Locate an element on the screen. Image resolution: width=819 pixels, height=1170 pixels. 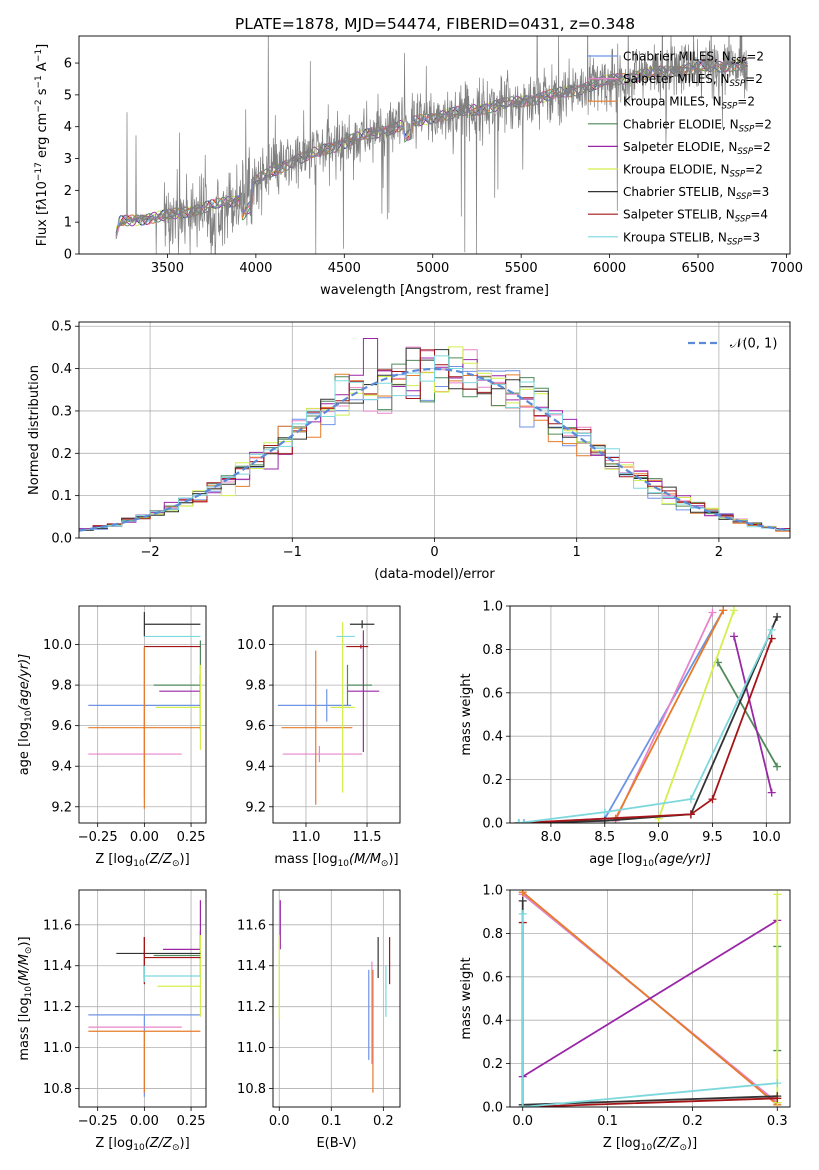
y-tick-label: 0.8 is located at coordinates (492, 650).